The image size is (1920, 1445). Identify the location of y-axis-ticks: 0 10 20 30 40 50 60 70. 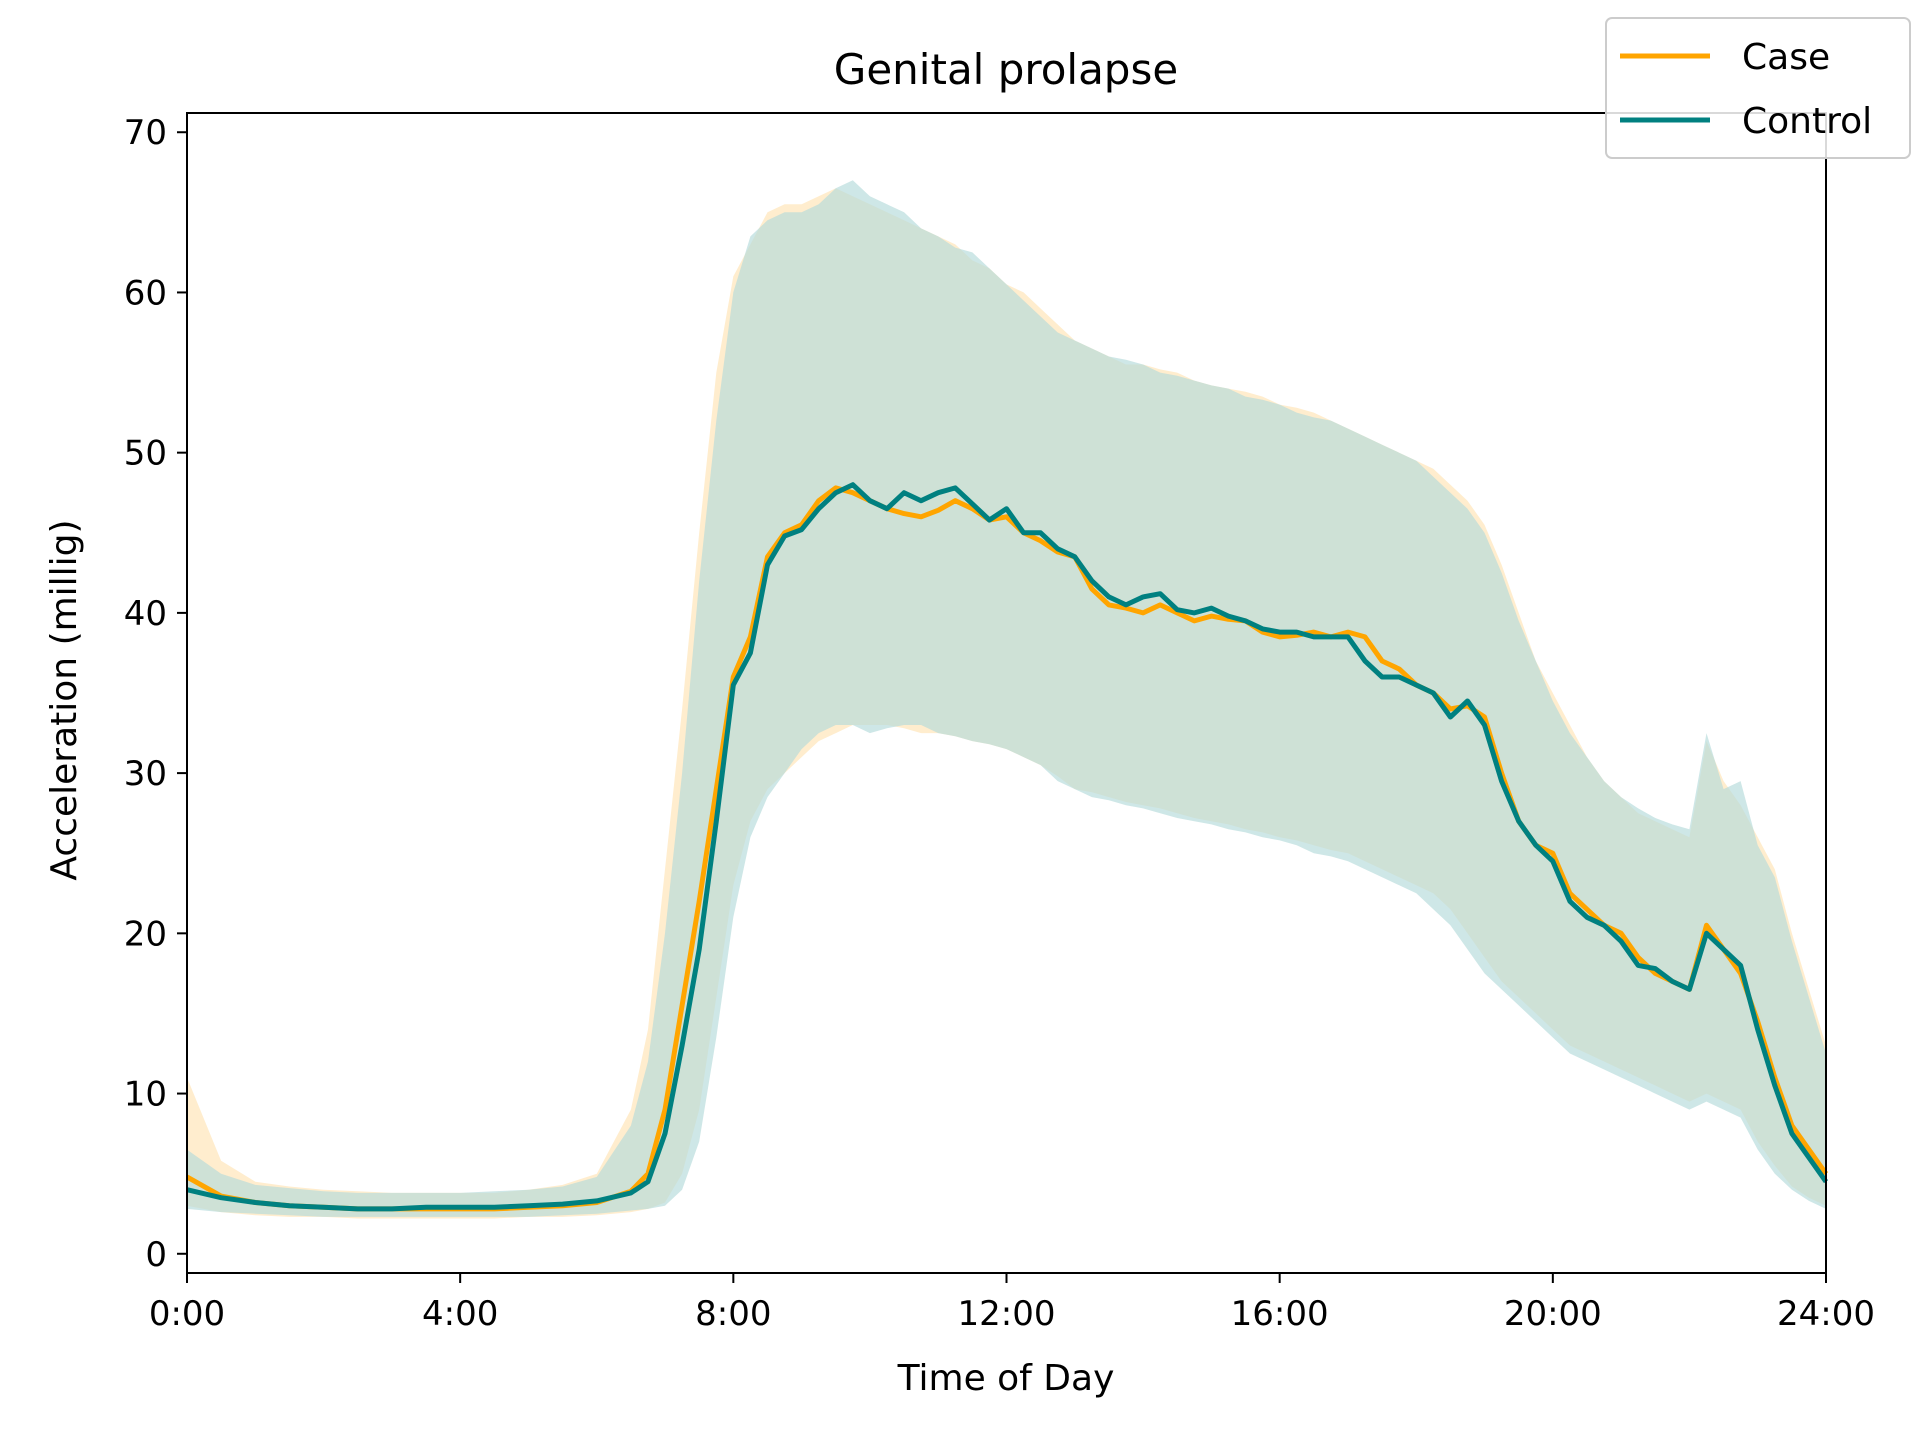
(155, 694).